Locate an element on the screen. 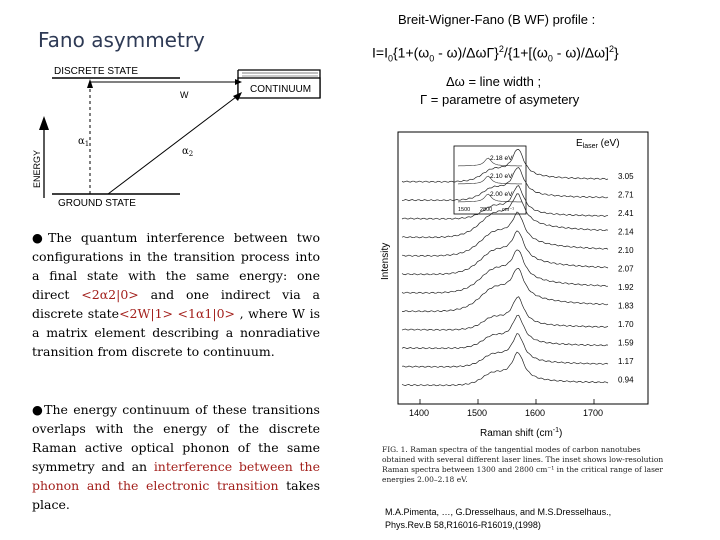  laser-energy-label: 1.17 is located at coordinates (626, 361).